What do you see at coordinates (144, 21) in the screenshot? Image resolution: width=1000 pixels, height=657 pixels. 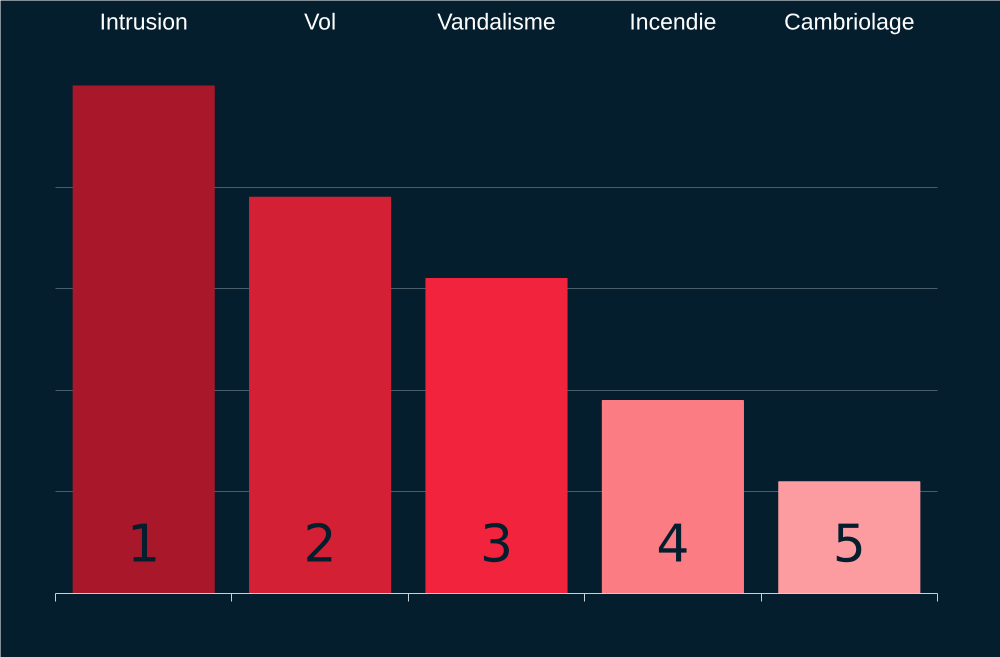 I see `x-tick-label: Intrusion` at bounding box center [144, 21].